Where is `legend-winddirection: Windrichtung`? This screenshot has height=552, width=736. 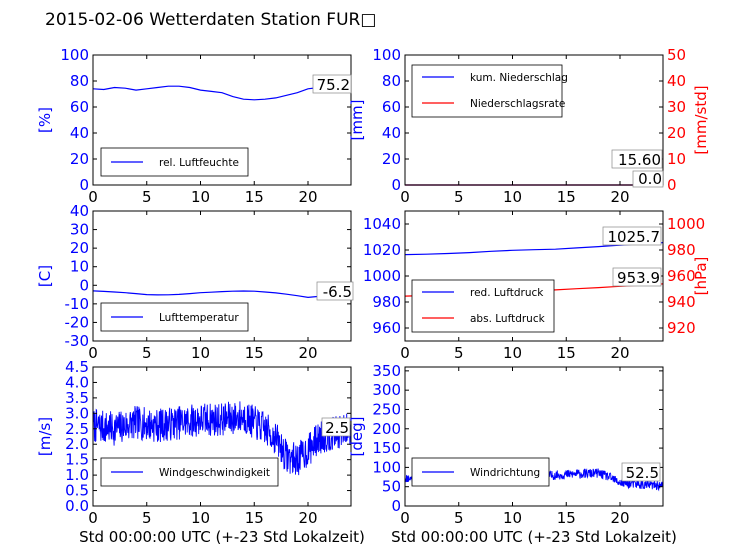 legend-winddirection: Windrichtung is located at coordinates (480, 472).